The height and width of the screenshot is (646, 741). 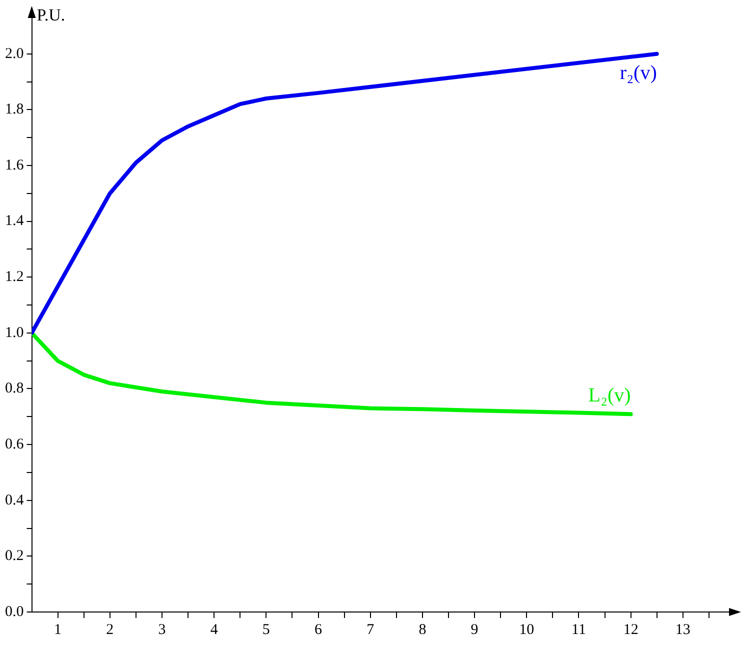 What do you see at coordinates (14, 110) in the screenshot?
I see `y-tick-label: 1.8` at bounding box center [14, 110].